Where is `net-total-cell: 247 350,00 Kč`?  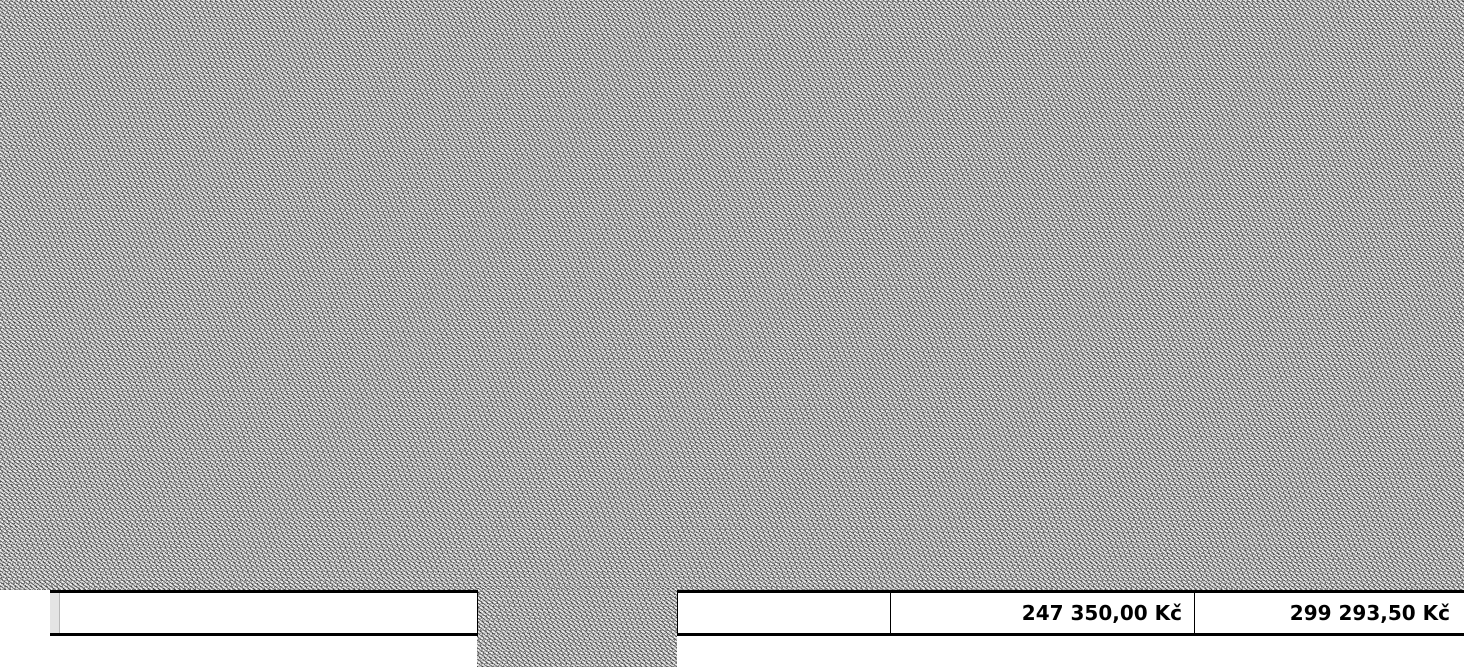 net-total-cell: 247 350,00 Kč is located at coordinates (1043, 613).